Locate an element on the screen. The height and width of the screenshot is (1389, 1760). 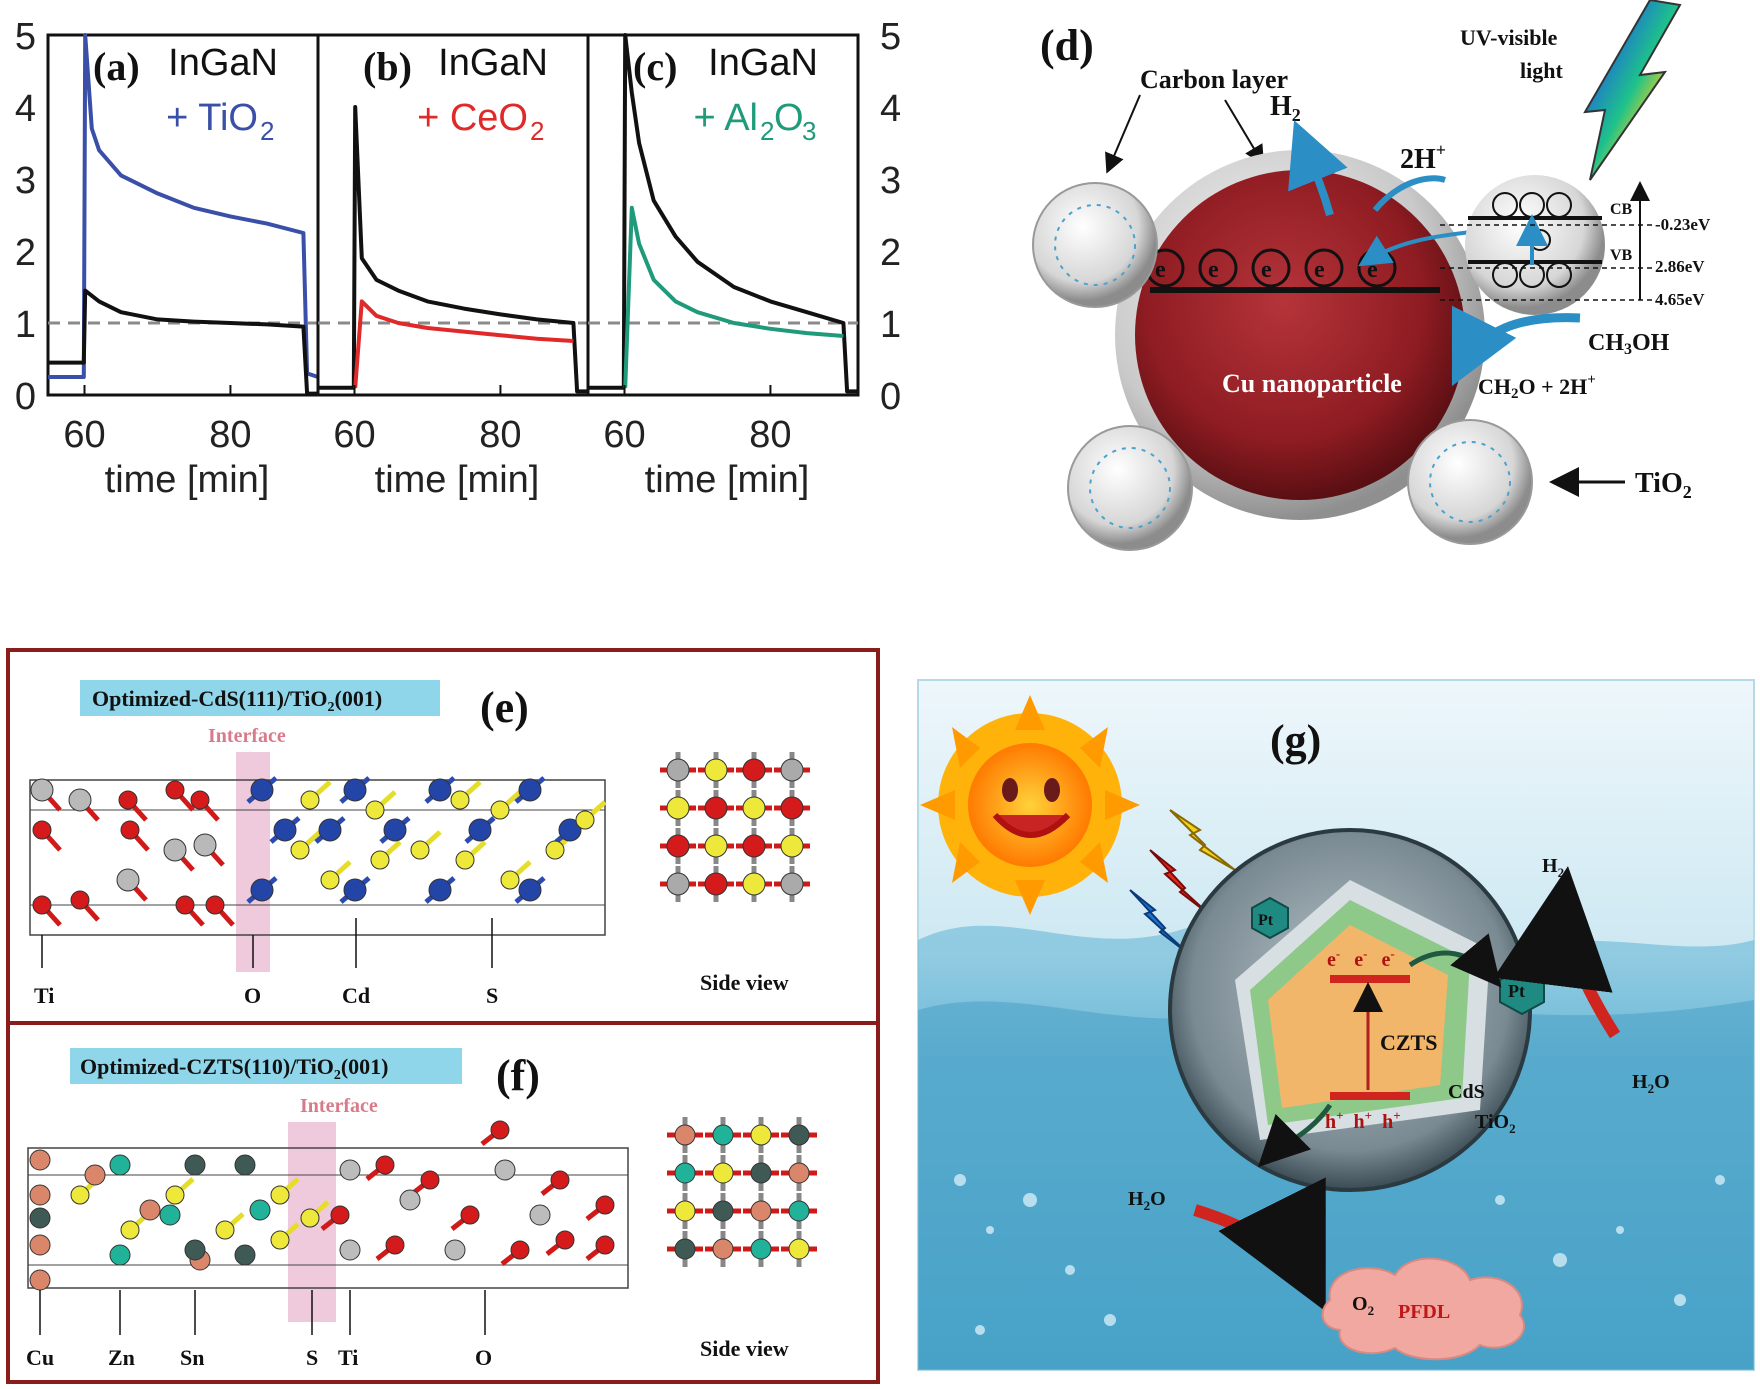
h2-label: H2 is located at coordinates (1285, 108).